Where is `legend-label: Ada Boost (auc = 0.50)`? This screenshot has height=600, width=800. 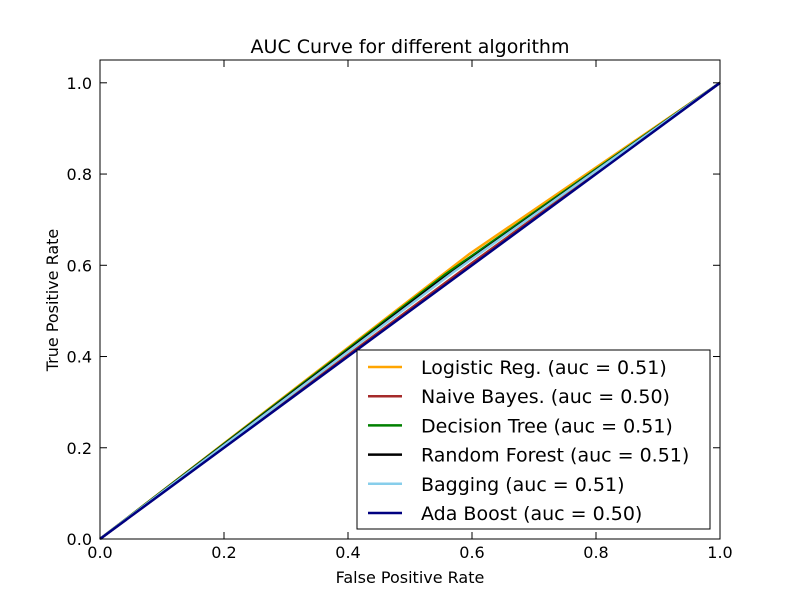 legend-label: Ada Boost (auc = 0.50) is located at coordinates (531, 514).